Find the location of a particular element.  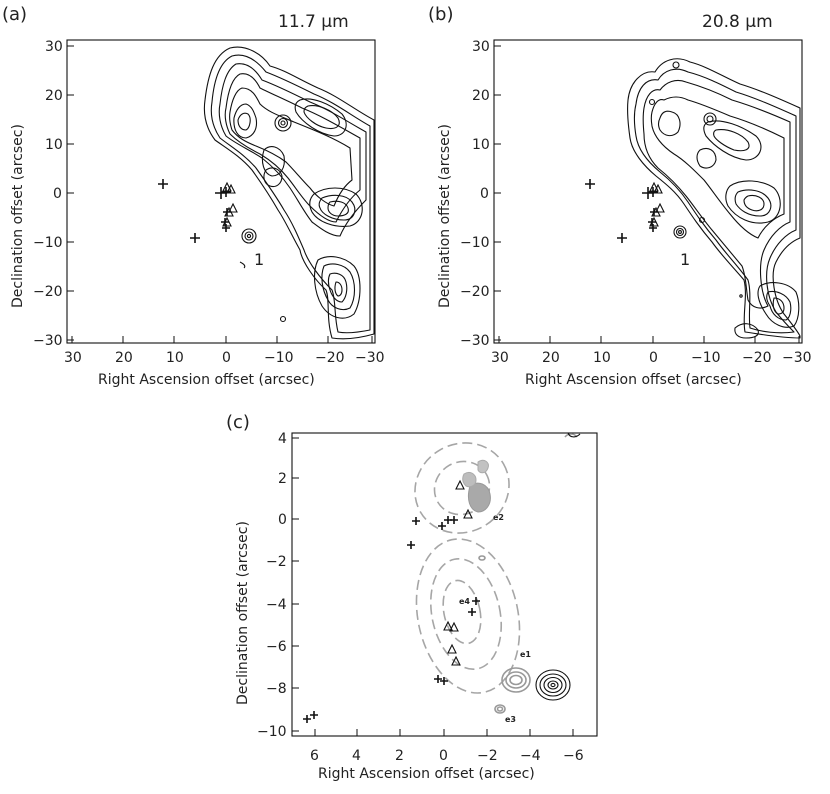

panel-c-dashed-contours is located at coordinates (467, 568).